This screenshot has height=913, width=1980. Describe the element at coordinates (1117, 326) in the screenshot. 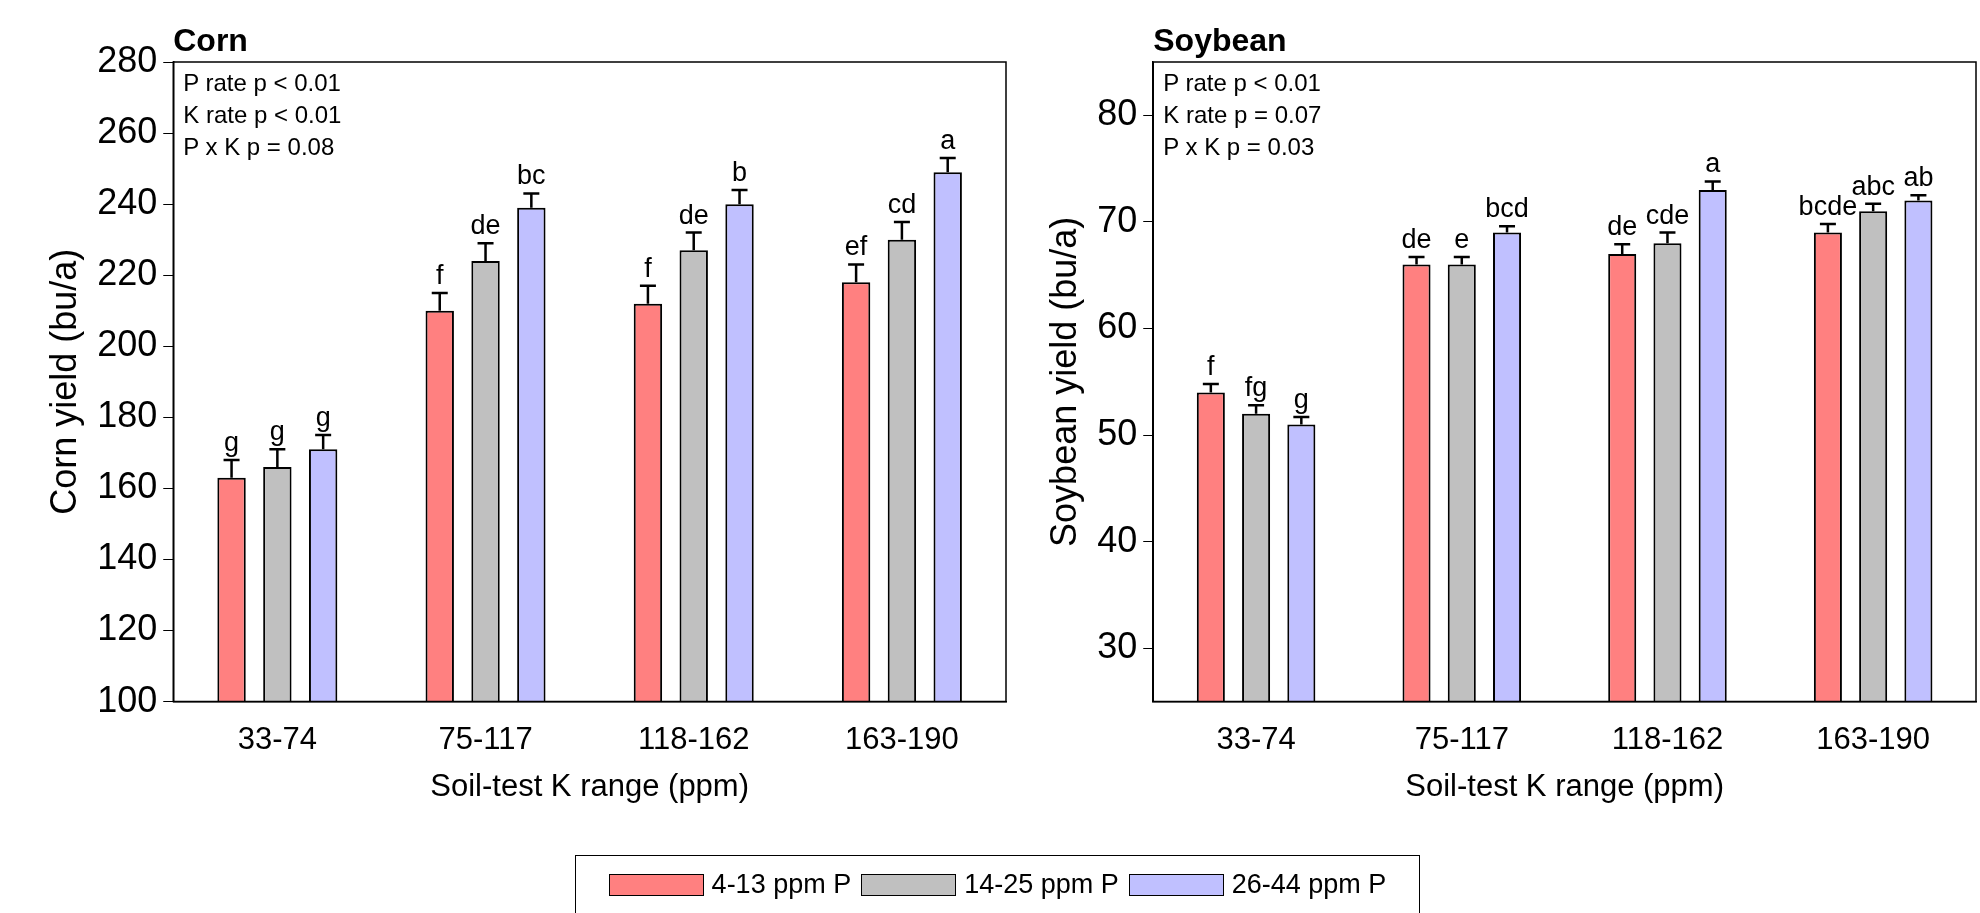

I see `y-tick-label: 60` at that location.